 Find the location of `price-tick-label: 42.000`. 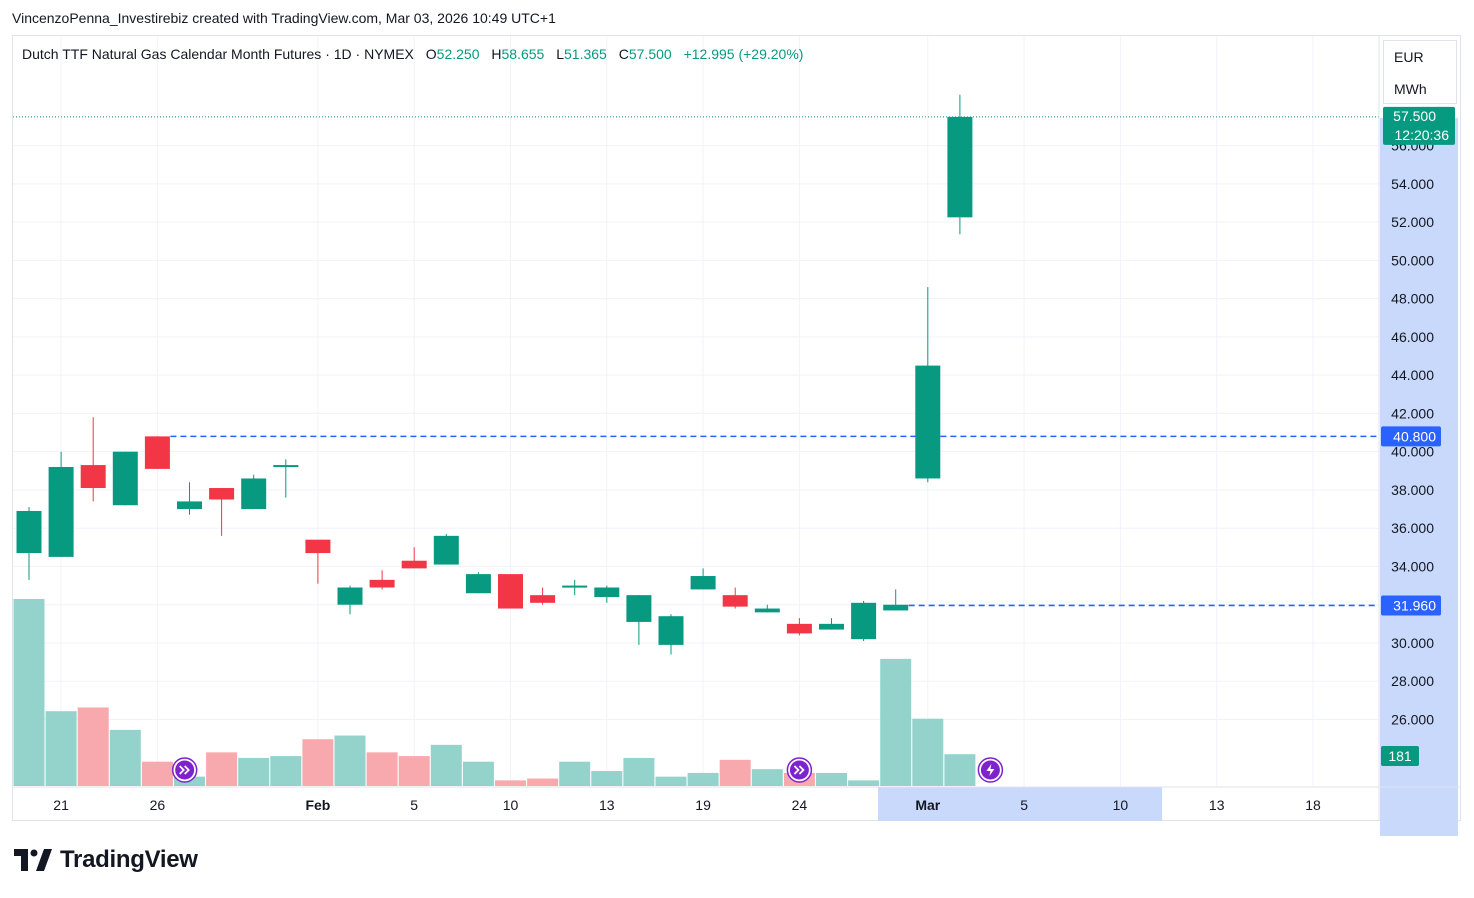

price-tick-label: 42.000 is located at coordinates (1412, 413).